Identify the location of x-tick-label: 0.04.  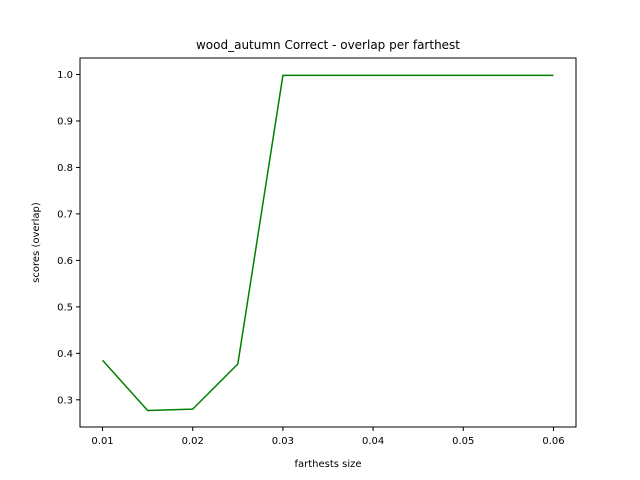
(373, 441).